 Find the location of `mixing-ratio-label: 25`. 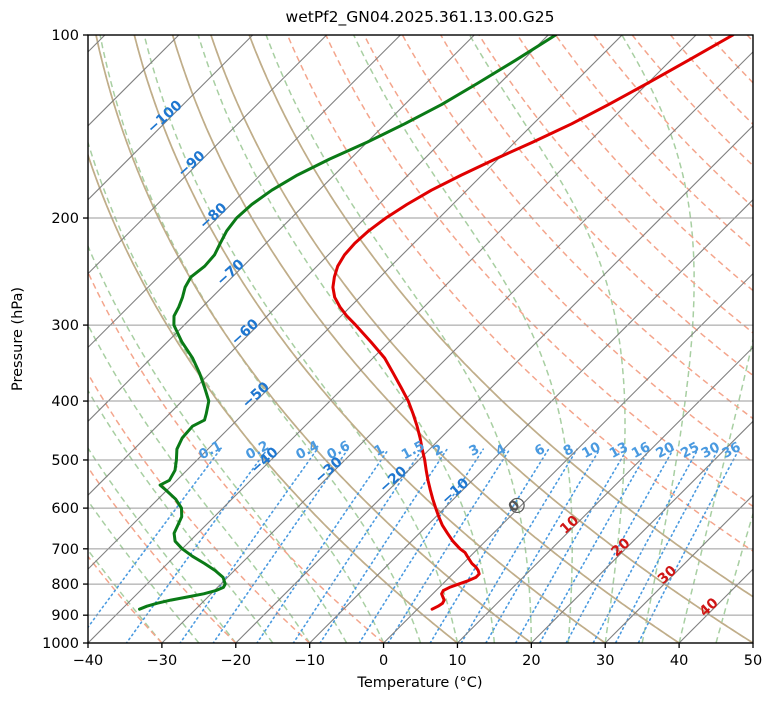

mixing-ratio-label: 25 is located at coordinates (690, 450).